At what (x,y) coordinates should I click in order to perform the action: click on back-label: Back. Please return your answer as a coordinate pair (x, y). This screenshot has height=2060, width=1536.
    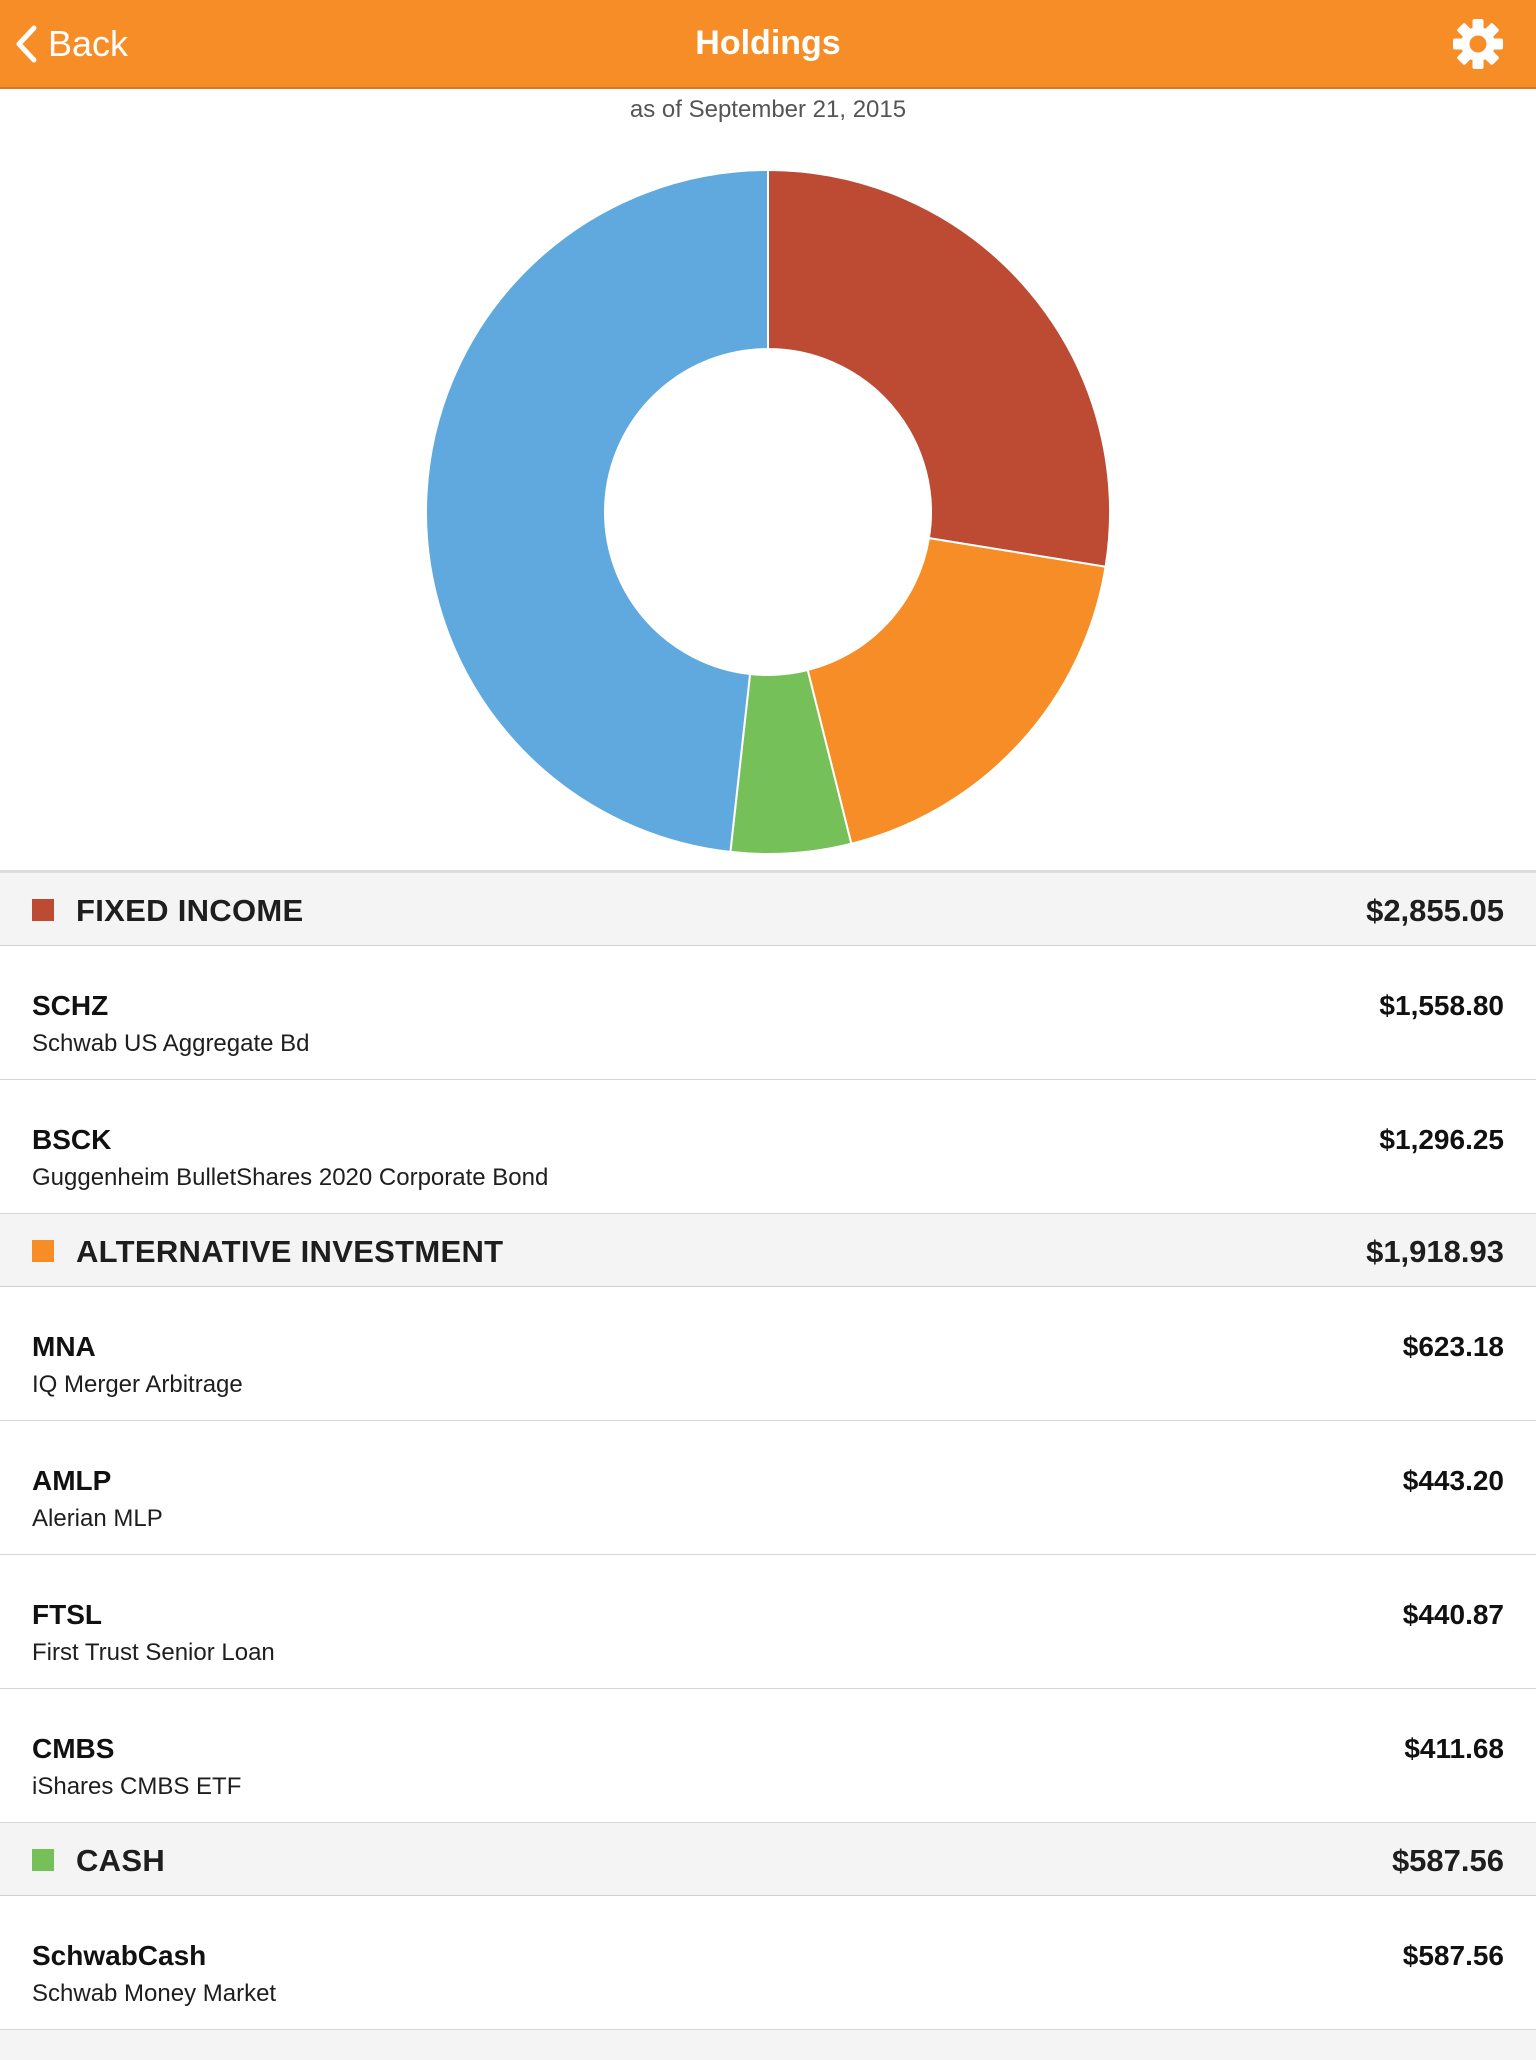
    Looking at the image, I should click on (88, 43).